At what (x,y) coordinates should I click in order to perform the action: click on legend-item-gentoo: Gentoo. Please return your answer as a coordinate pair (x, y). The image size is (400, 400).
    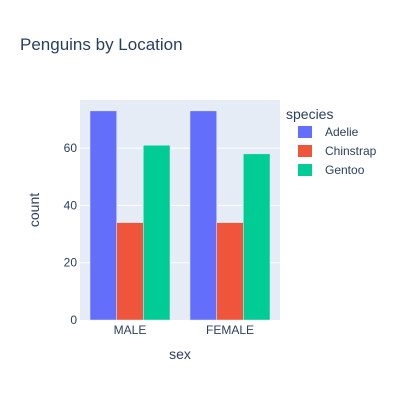
    Looking at the image, I should click on (331, 170).